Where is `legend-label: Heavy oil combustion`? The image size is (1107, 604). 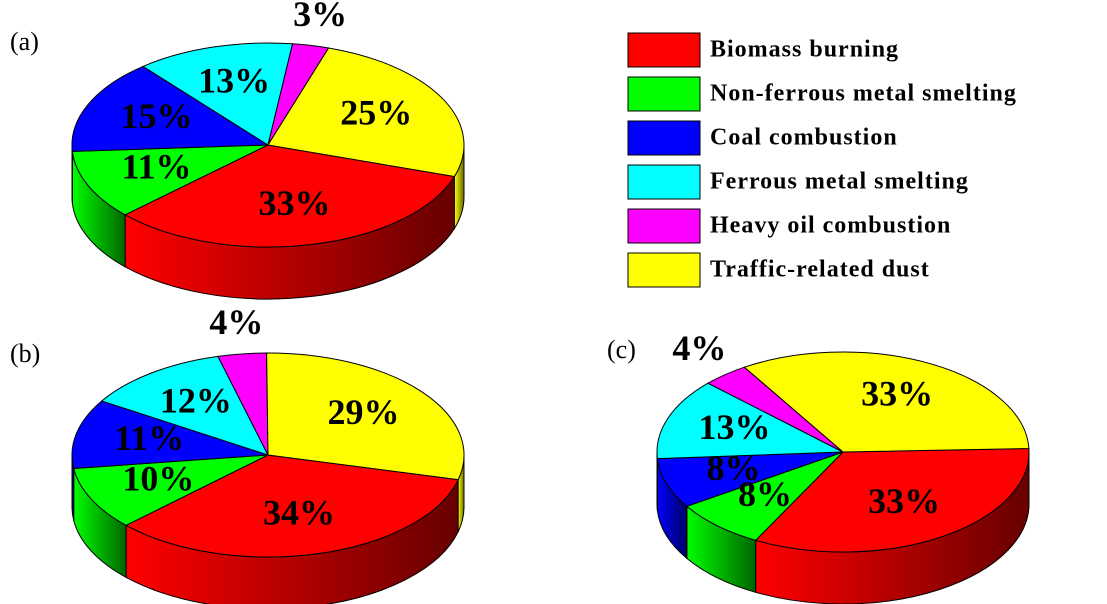 legend-label: Heavy oil combustion is located at coordinates (830, 226).